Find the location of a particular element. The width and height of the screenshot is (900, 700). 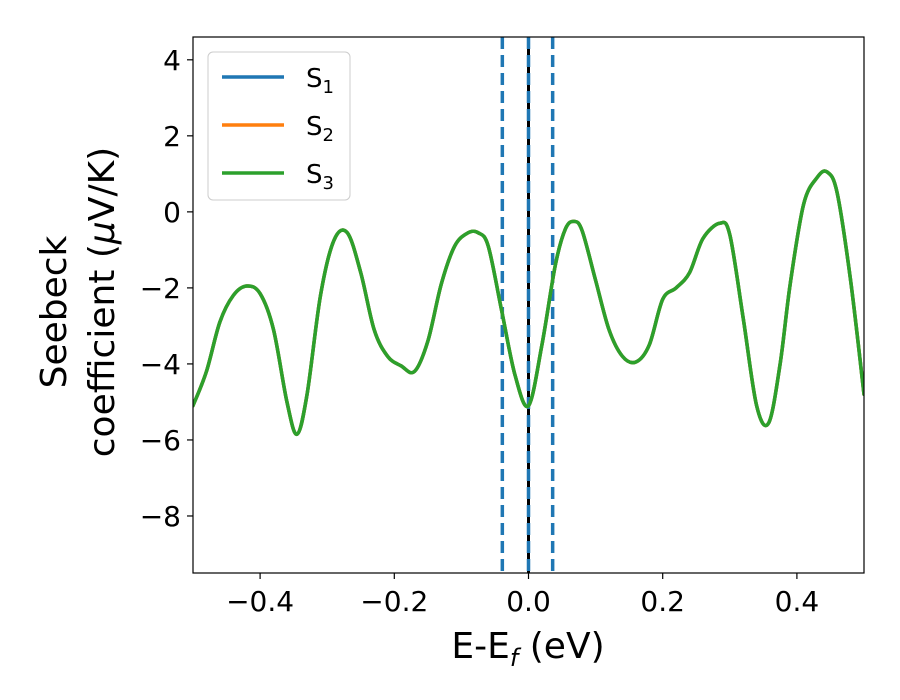

y-axis-label: Seebeck coefficient (μV/K) is located at coordinates (78, 302).